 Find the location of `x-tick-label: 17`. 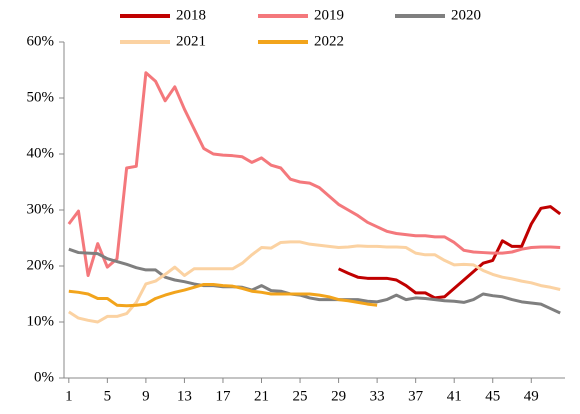

x-tick-label: 17 is located at coordinates (223, 396).